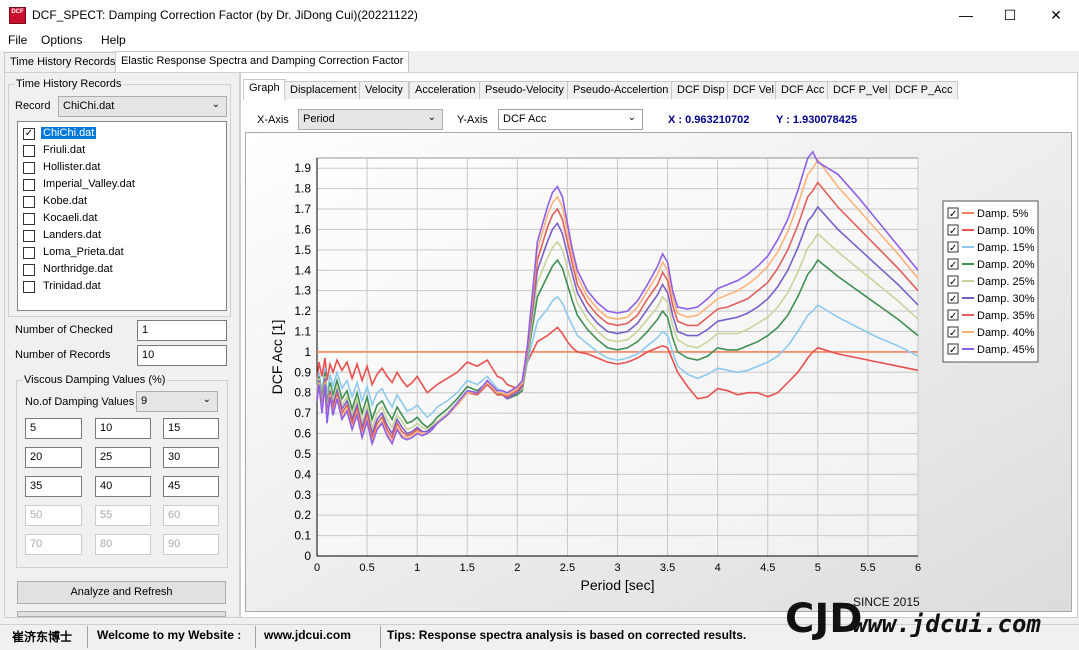  Describe the element at coordinates (123, 269) in the screenshot. I see `record-item-northridge: Northridge.dat` at that location.